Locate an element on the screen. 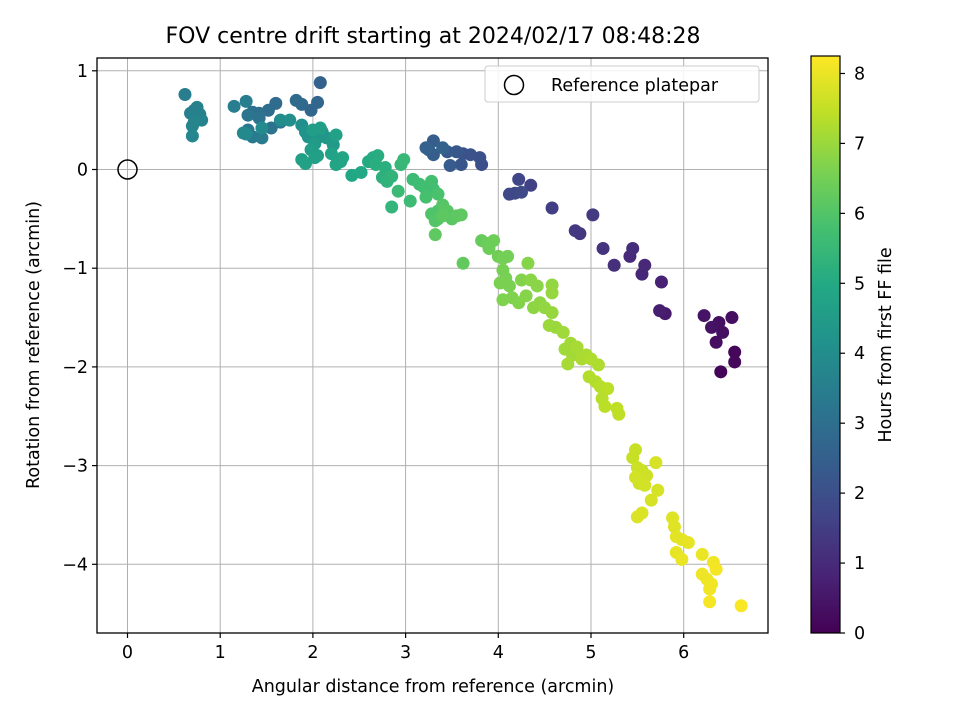  legend-box is located at coordinates (622, 84).